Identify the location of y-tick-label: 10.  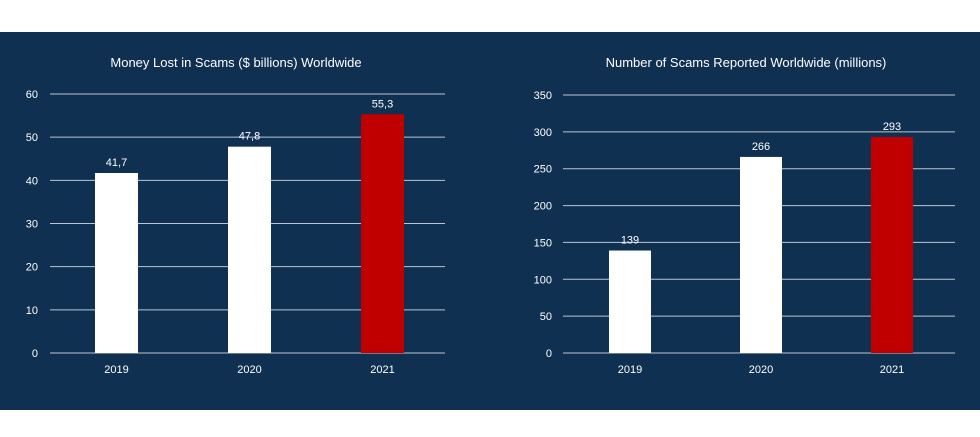
(32, 311).